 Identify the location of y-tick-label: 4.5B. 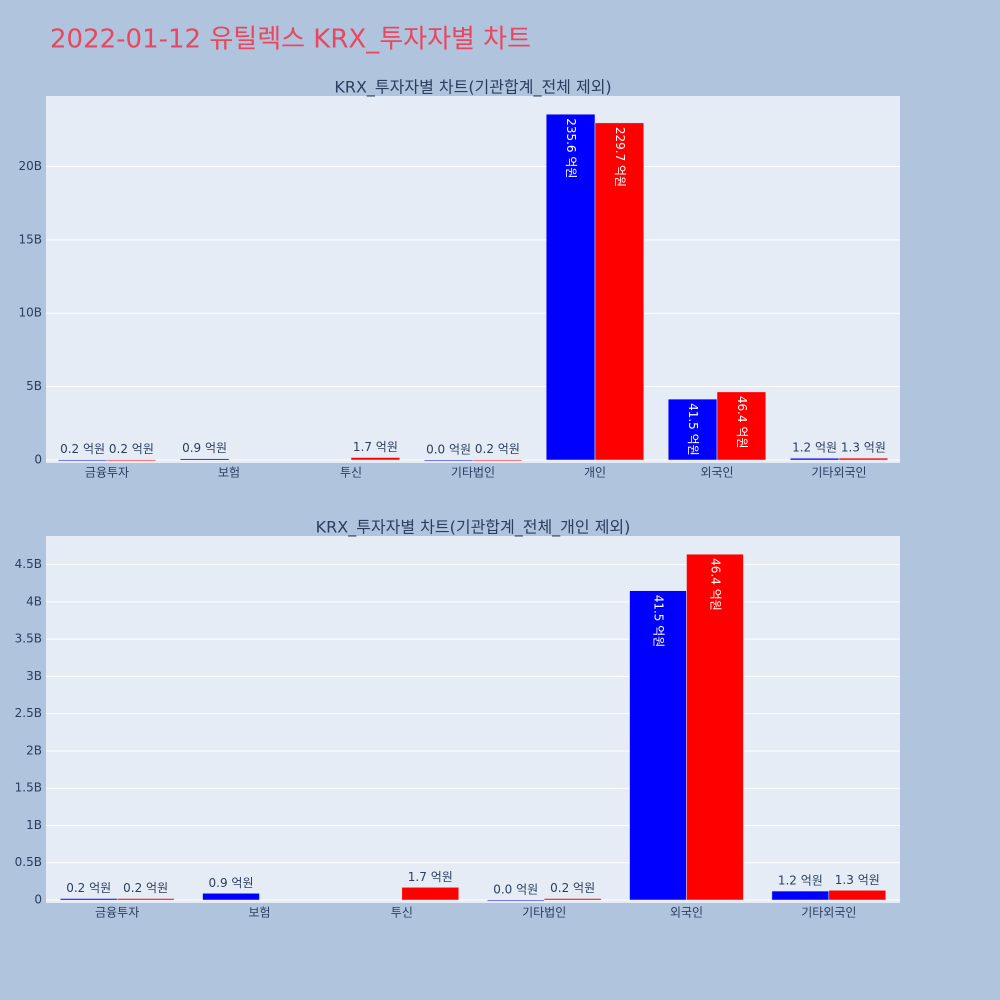
(28, 564).